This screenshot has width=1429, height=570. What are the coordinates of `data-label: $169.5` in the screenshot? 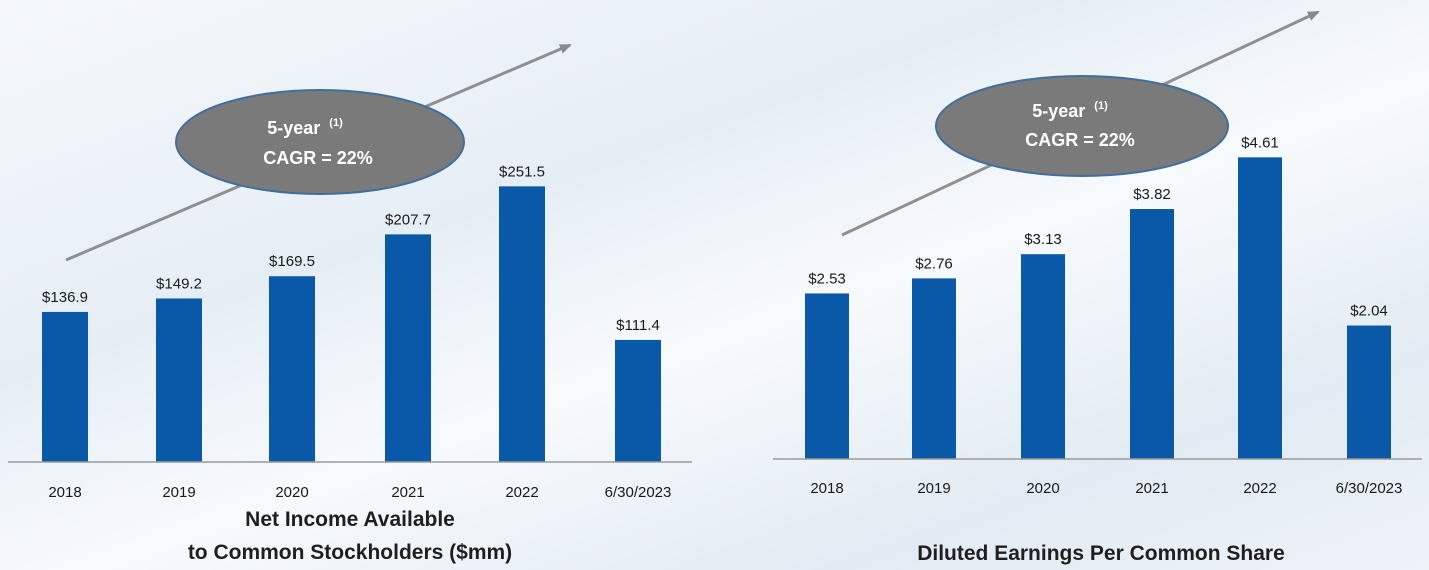 It's located at (292, 261).